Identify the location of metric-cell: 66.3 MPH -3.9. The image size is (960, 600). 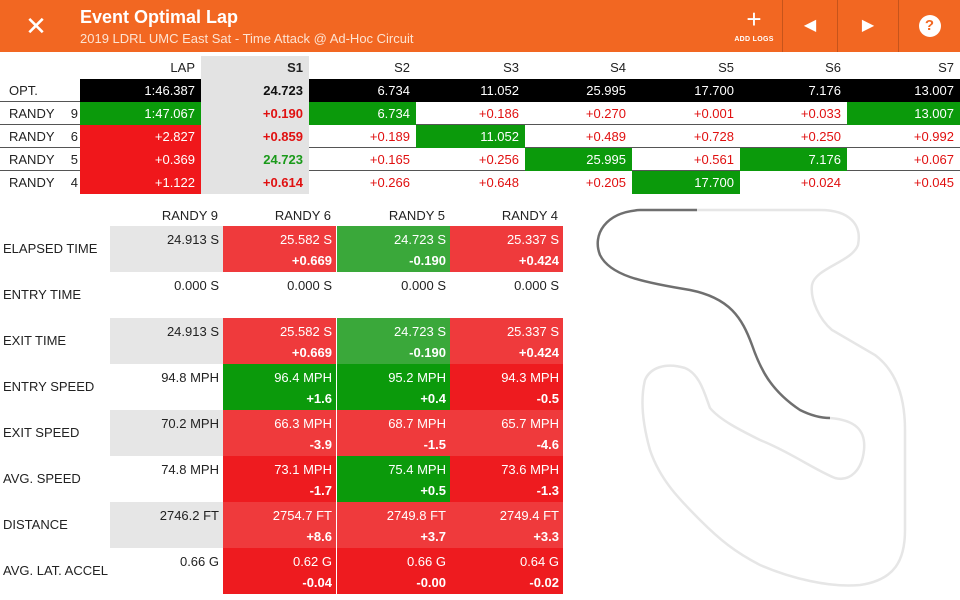
(279, 433).